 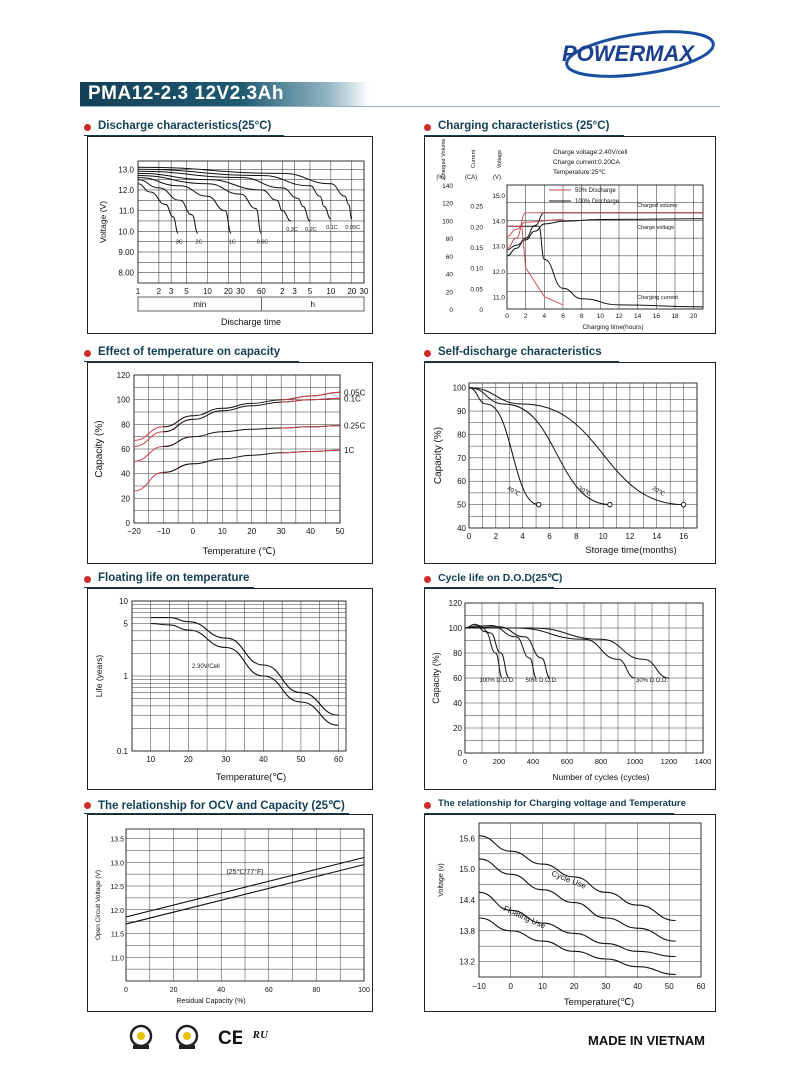 What do you see at coordinates (500, 578) in the screenshot?
I see `section-title: Cycle life on D.O.D(25℃)` at bounding box center [500, 578].